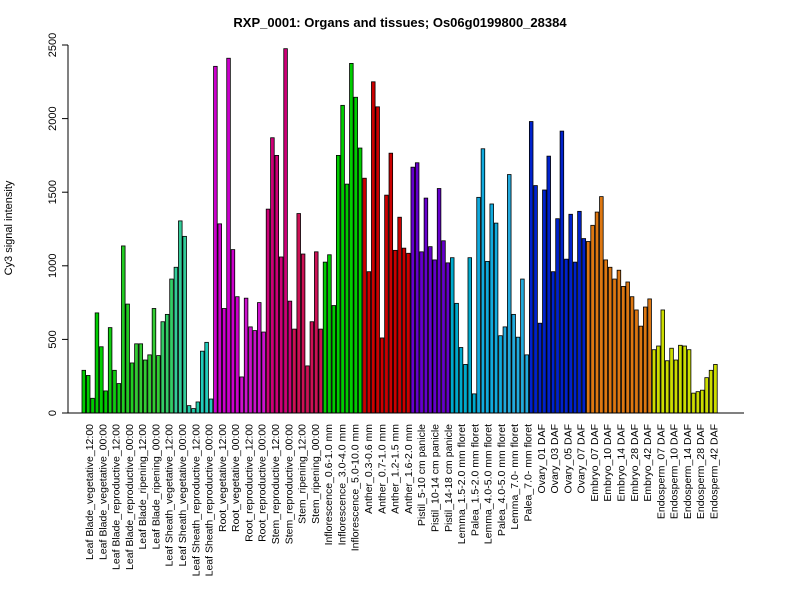 Image resolution: width=800 pixels, height=600 pixels. I want to click on x-tick-label: Palea_4.0-5.0 mm floret, so click(502, 480).